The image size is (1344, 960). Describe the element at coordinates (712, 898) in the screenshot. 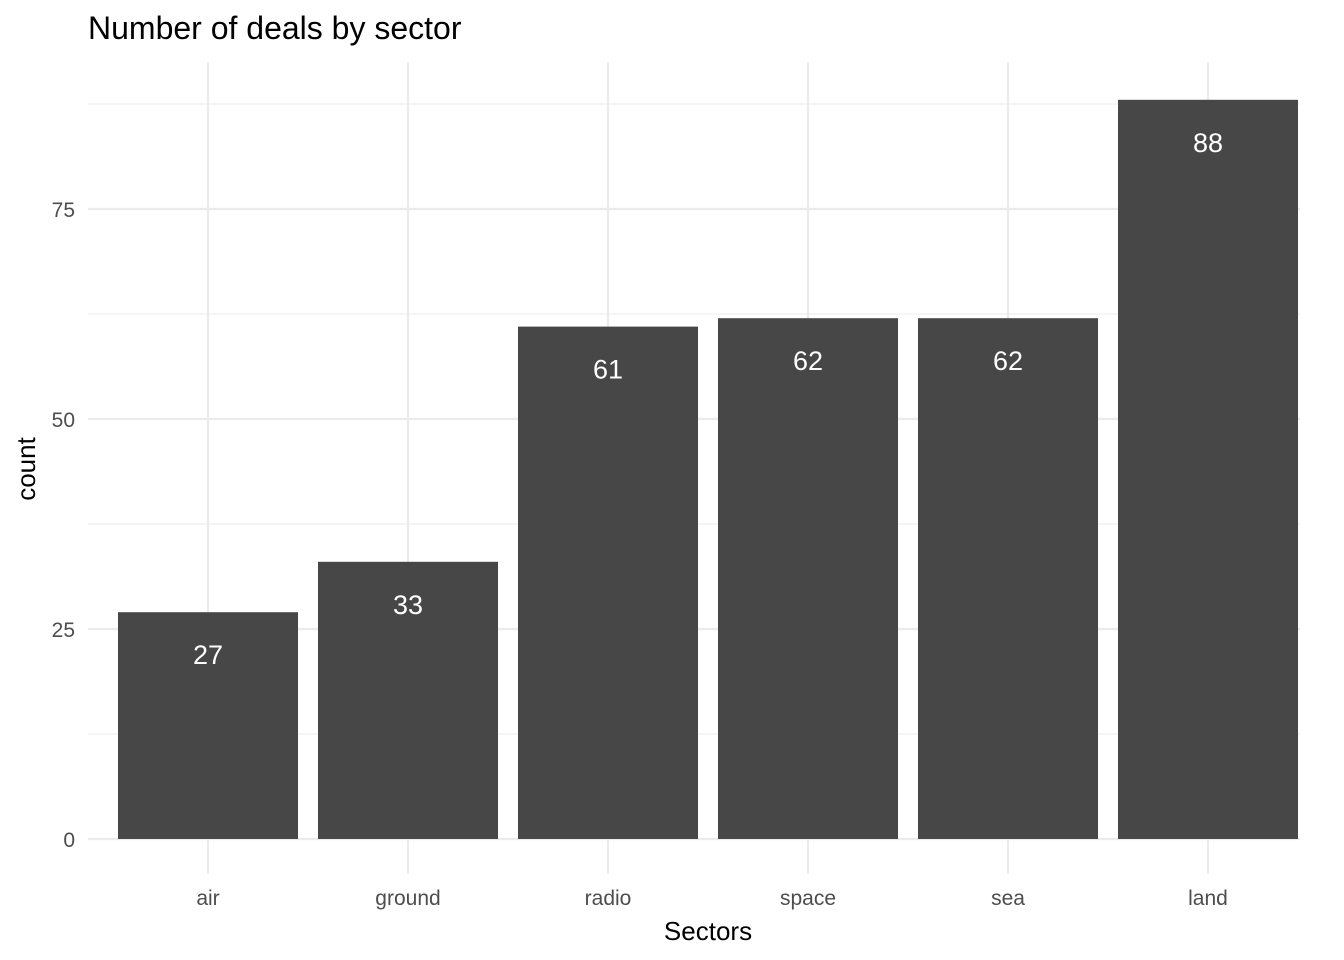

I see `x-axis-ticks: air ground radio space sea land` at that location.